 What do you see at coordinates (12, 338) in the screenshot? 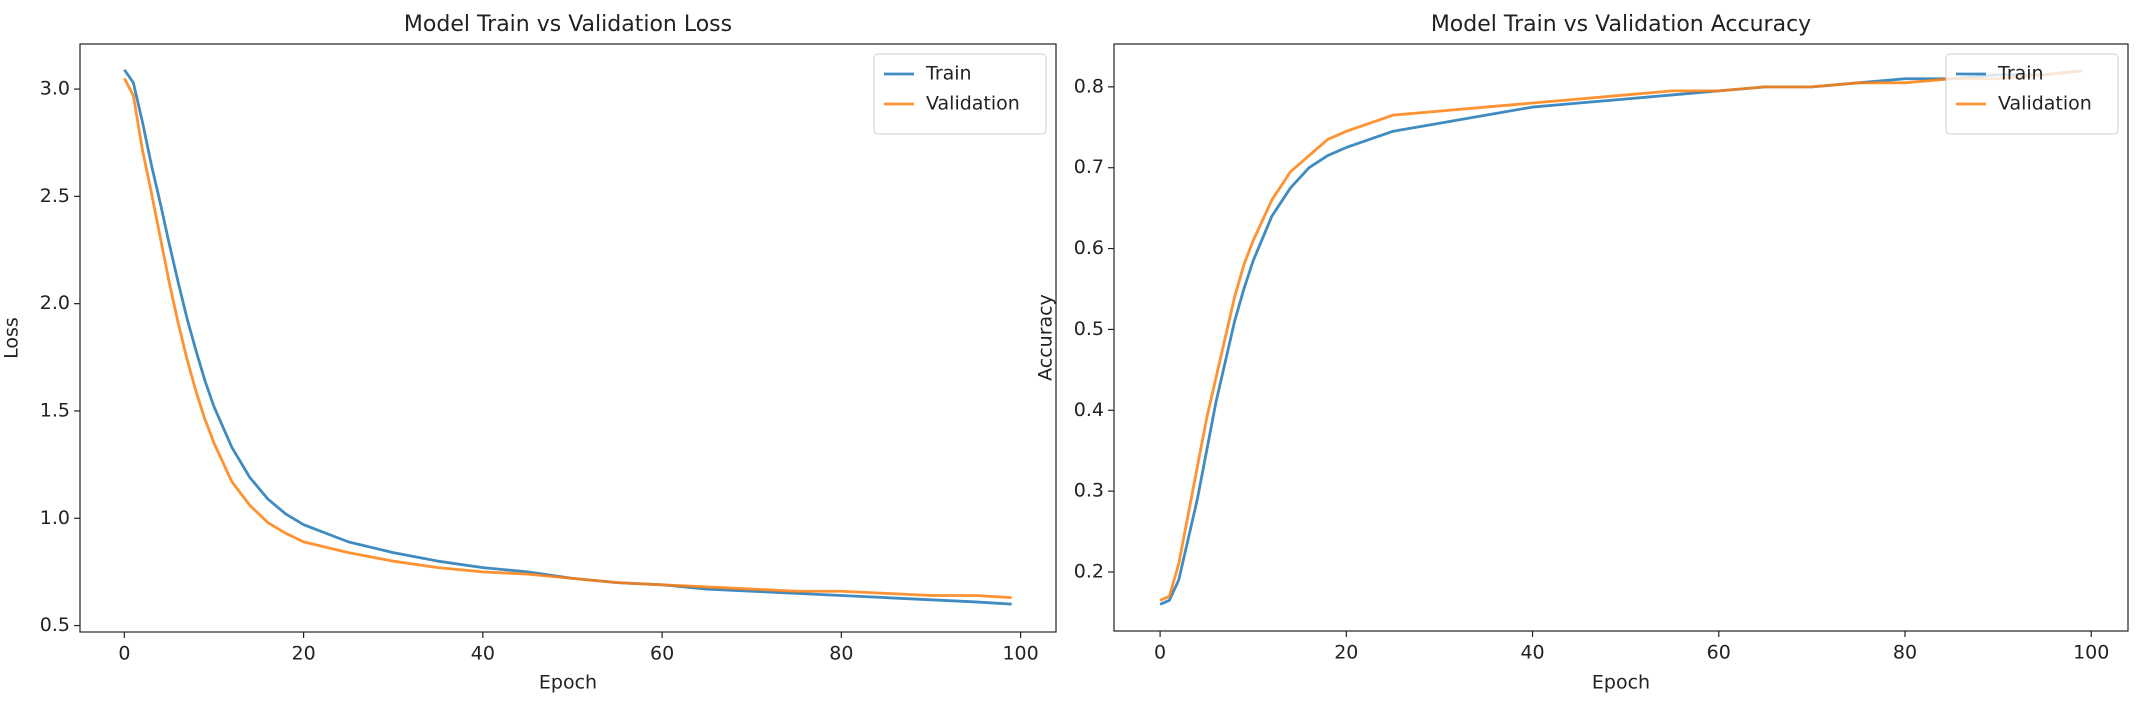
I see `y-axis-label: Loss` at bounding box center [12, 338].